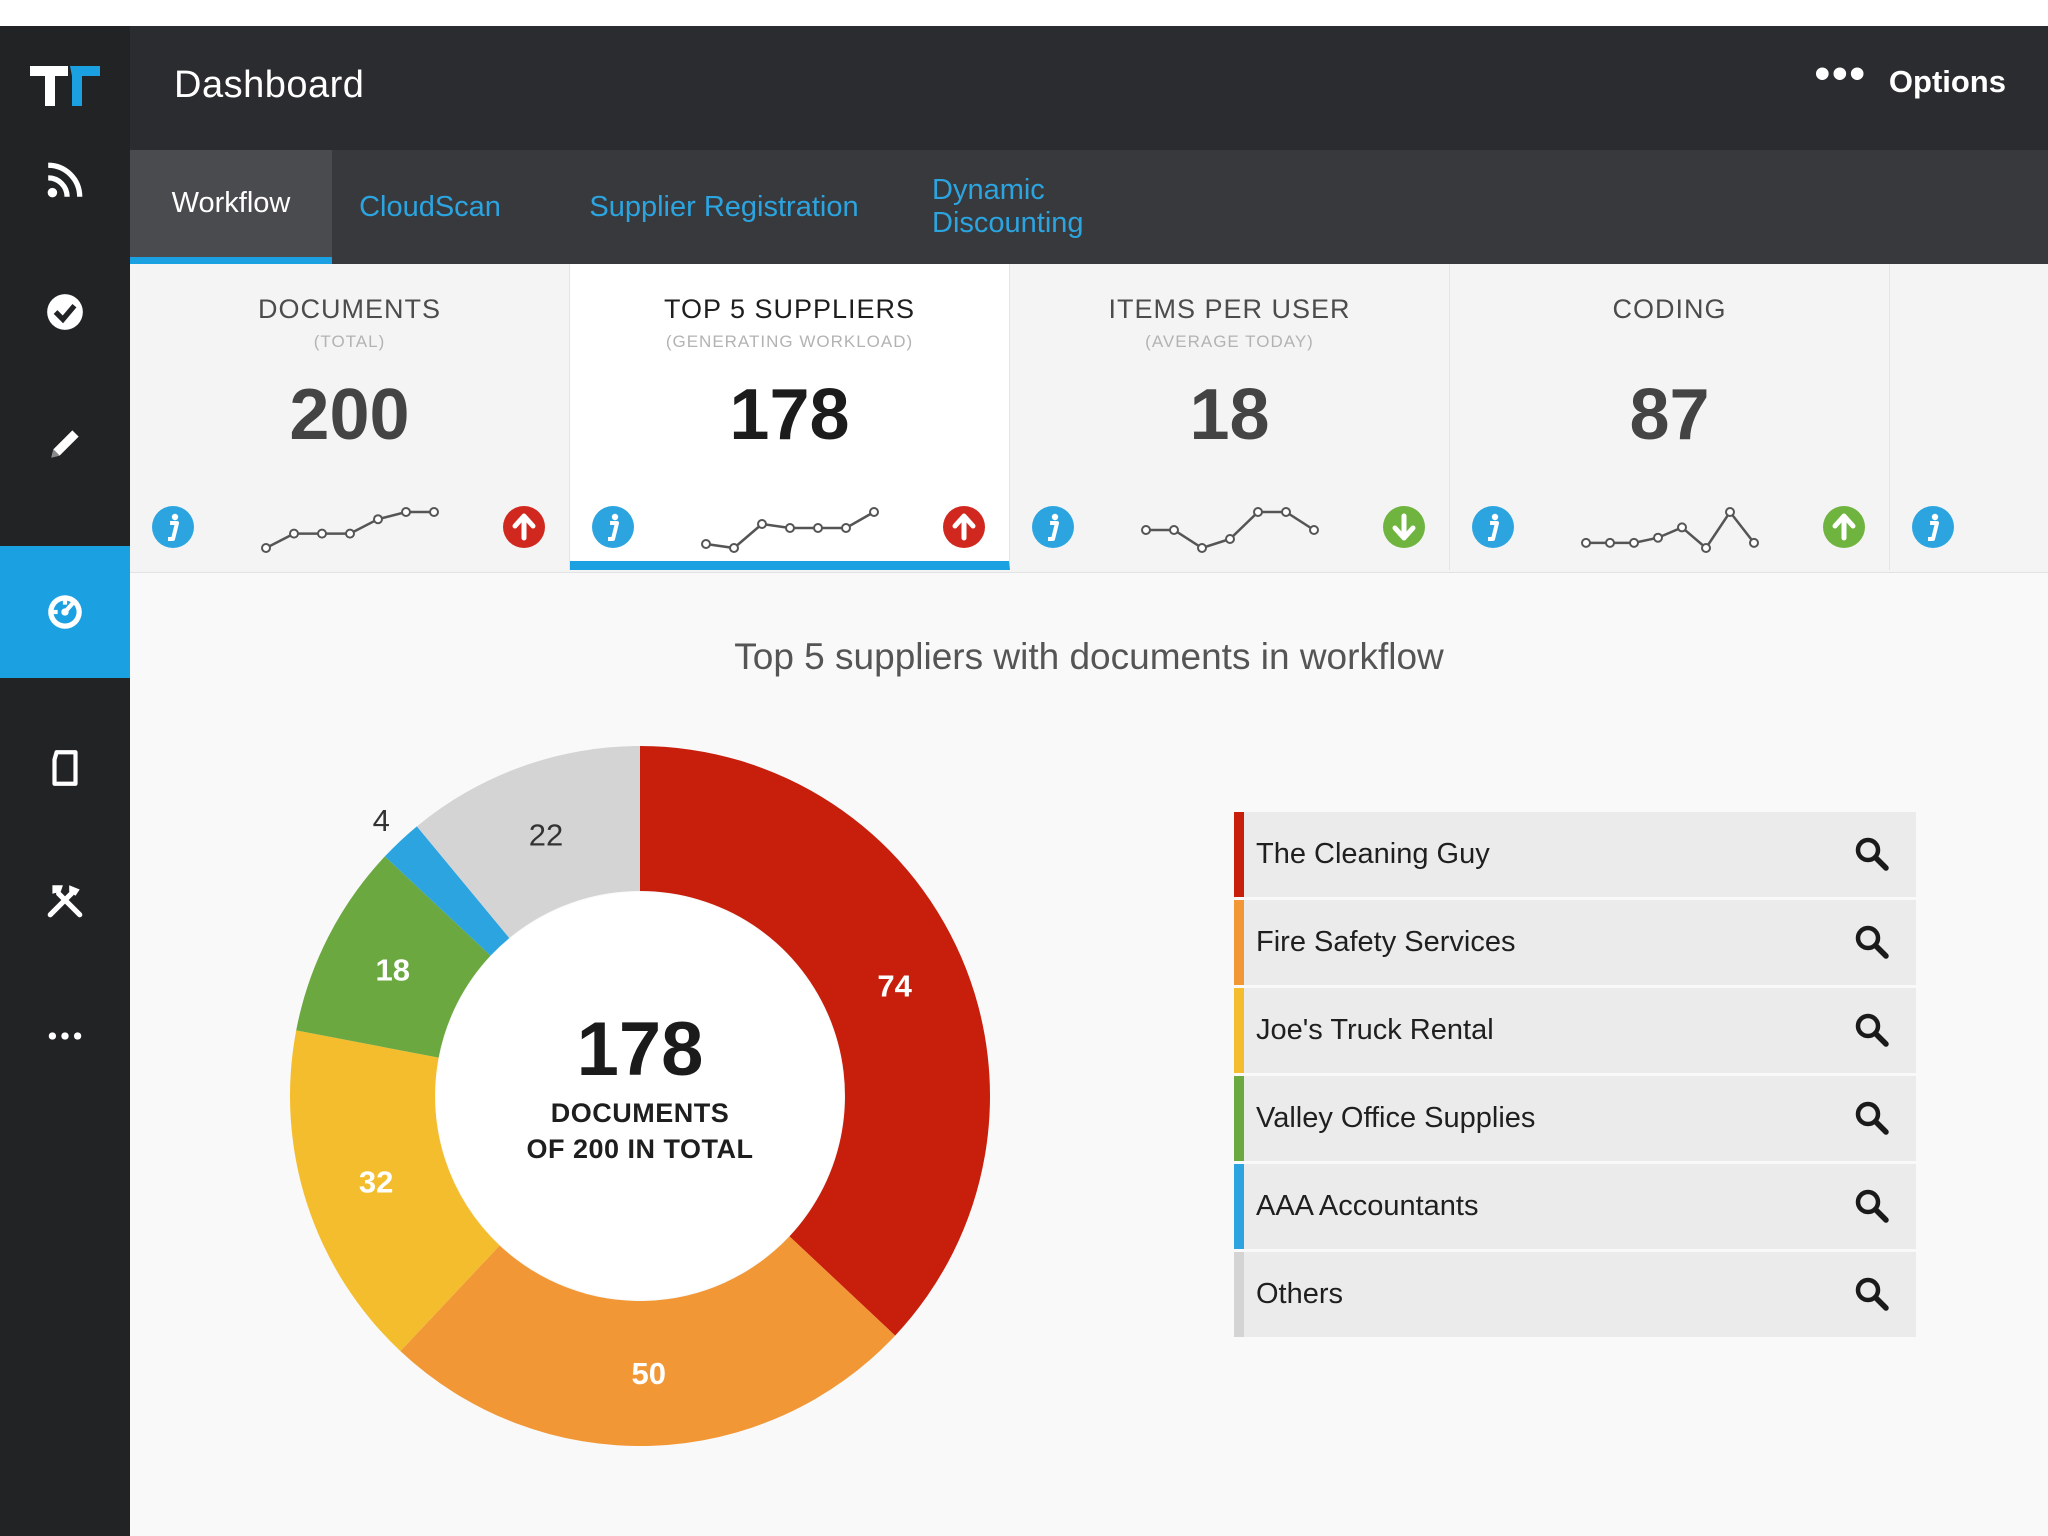  What do you see at coordinates (231, 207) in the screenshot?
I see `tab-workflow: Workflow` at bounding box center [231, 207].